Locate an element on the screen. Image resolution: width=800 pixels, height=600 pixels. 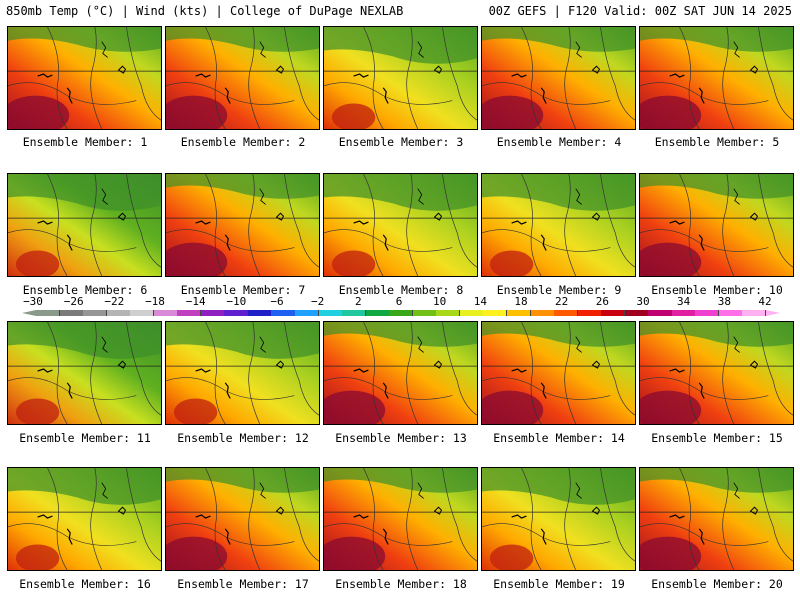
colorbar-tick-label: 18 is located at coordinates (521, 301).